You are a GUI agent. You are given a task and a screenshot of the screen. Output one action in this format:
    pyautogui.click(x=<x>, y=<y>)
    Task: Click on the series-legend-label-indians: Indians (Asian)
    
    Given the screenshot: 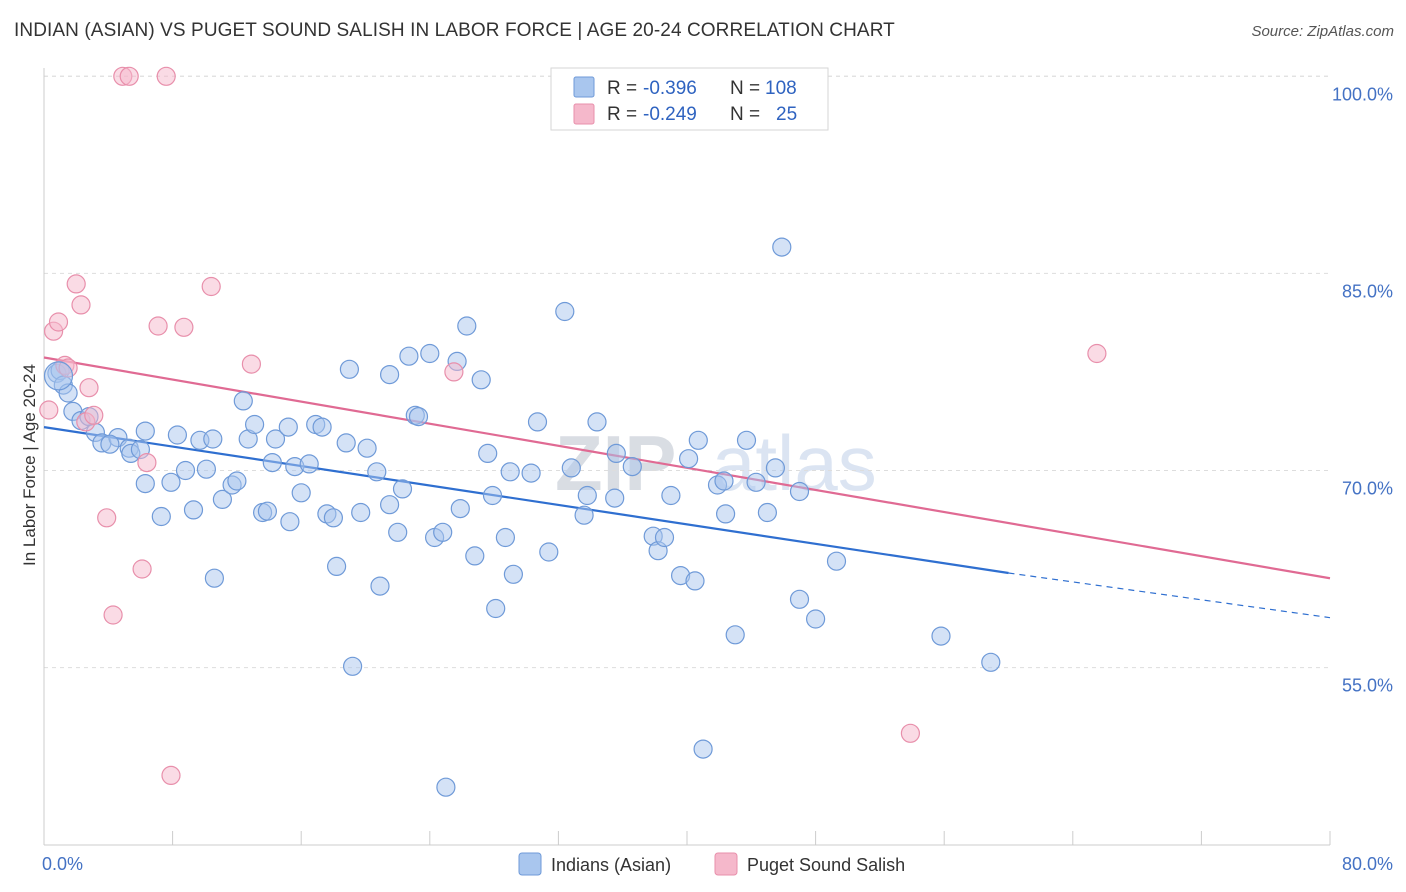 What is the action you would take?
    pyautogui.click(x=611, y=865)
    